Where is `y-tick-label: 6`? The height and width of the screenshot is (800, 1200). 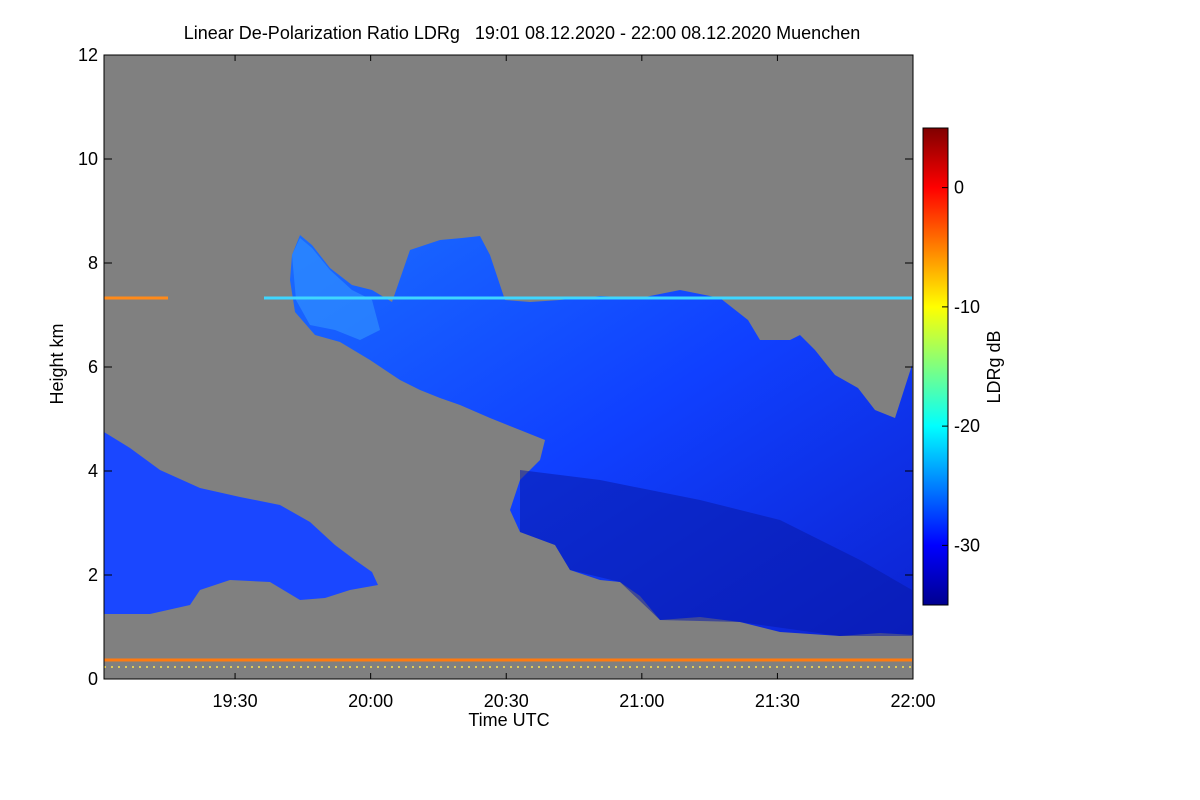 y-tick-label: 6 is located at coordinates (93, 367).